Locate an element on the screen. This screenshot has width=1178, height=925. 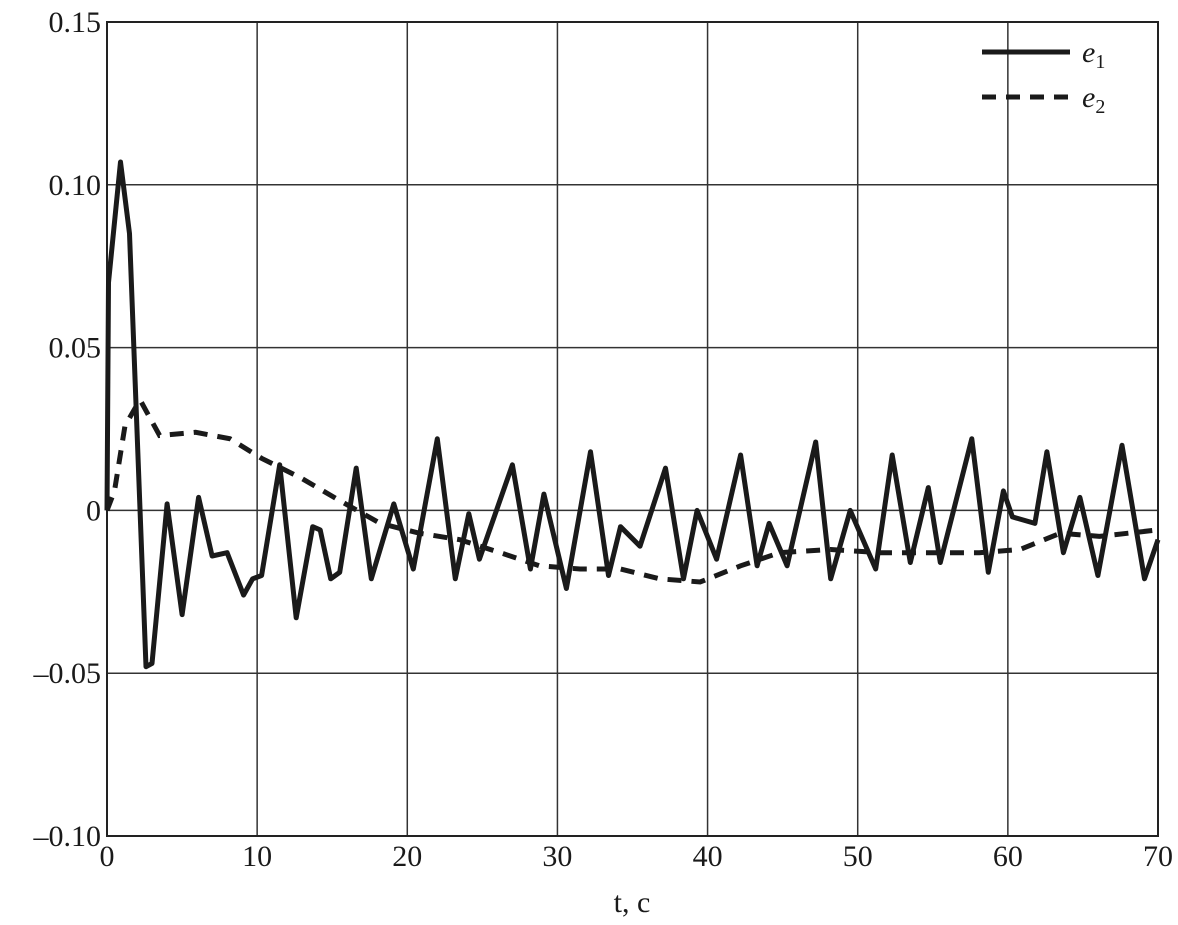
x-axis-label: t, c is located at coordinates (632, 902).